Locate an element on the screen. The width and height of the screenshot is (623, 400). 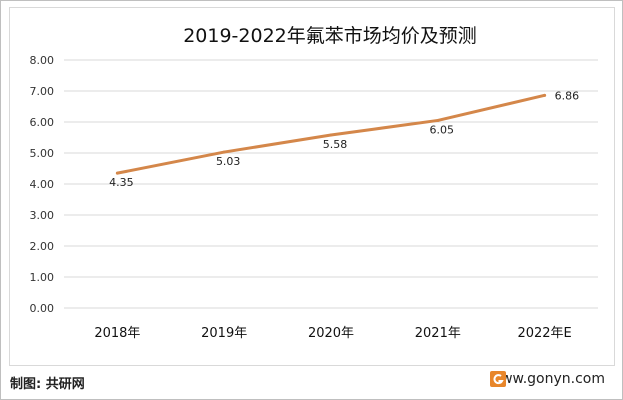
chart-title: 2019-2022年氟苯市场均价及预测 is located at coordinates (330, 36).